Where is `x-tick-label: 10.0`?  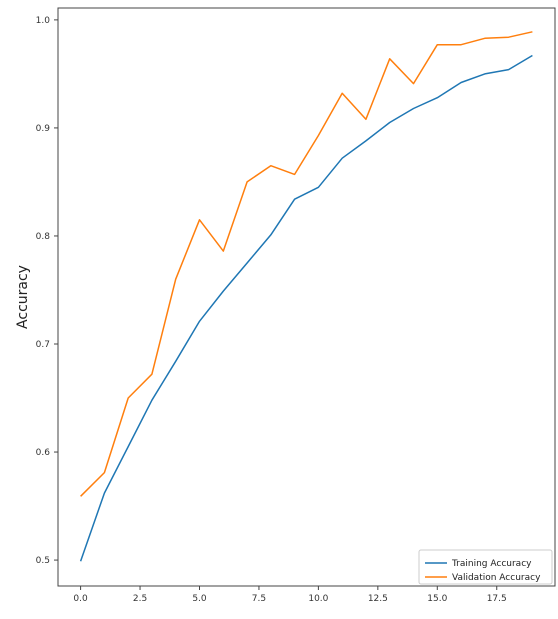
x-tick-label: 10.0 is located at coordinates (318, 599).